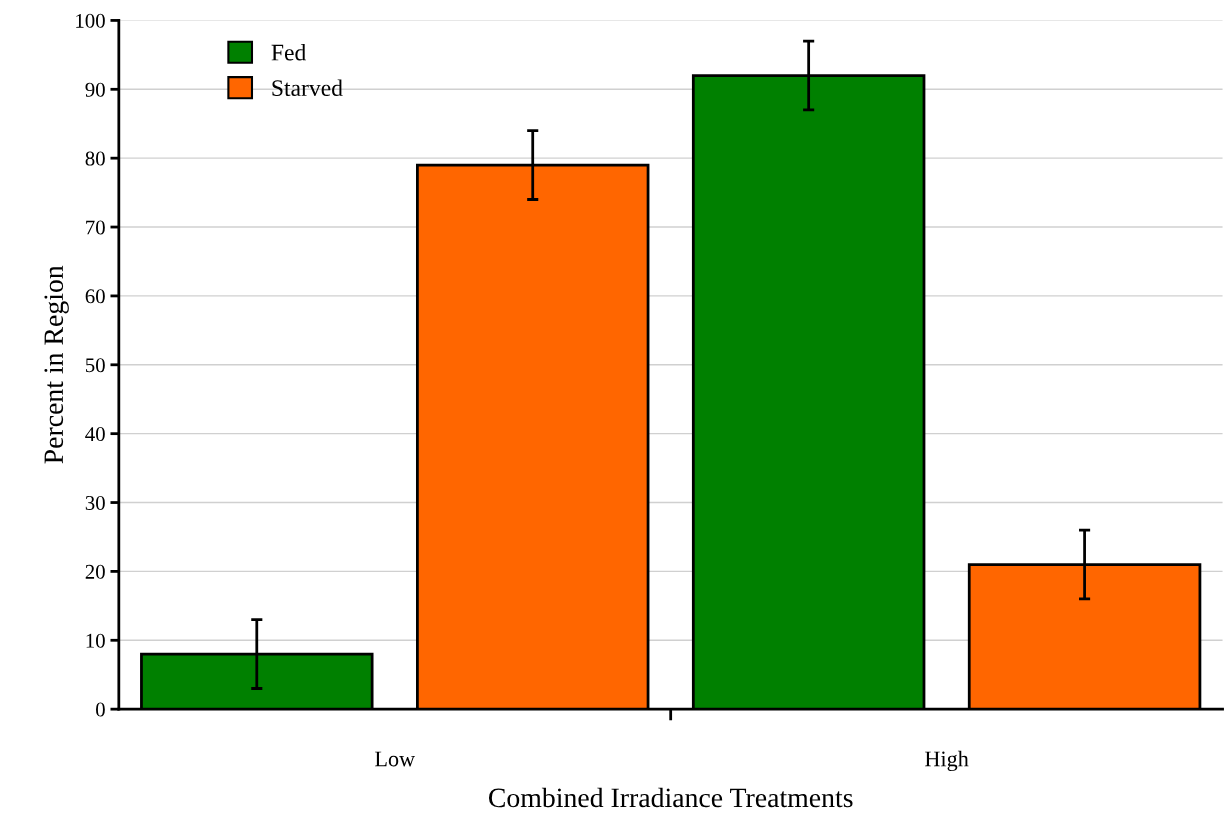 This screenshot has height=817, width=1225. I want to click on x-tick-label: Low, so click(395, 759).